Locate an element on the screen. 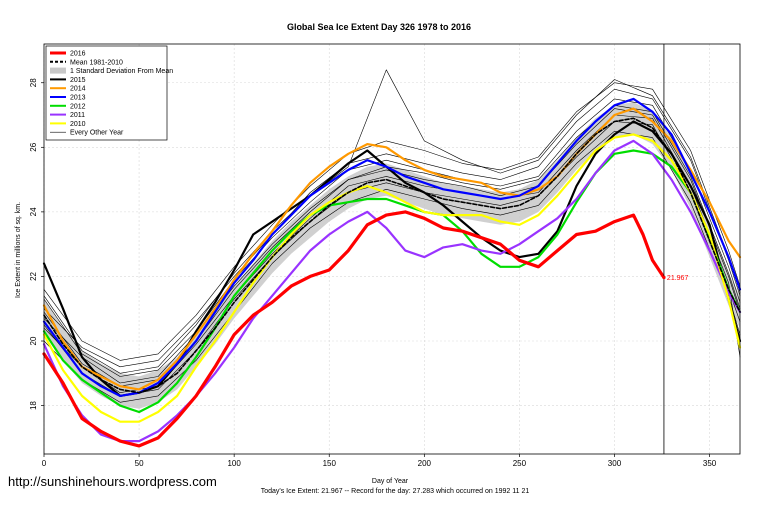  legend-item: 1 Standard Deviation From Mean is located at coordinates (111, 71).